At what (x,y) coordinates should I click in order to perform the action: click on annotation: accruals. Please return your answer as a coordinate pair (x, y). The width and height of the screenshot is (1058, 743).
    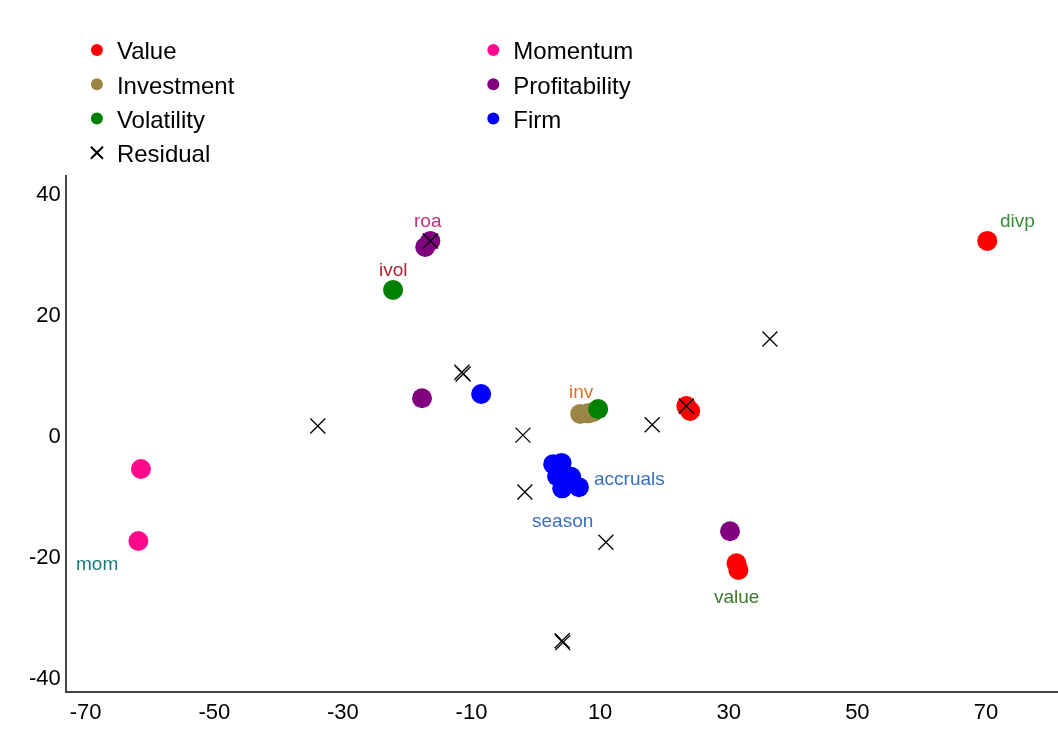
    Looking at the image, I should click on (629, 478).